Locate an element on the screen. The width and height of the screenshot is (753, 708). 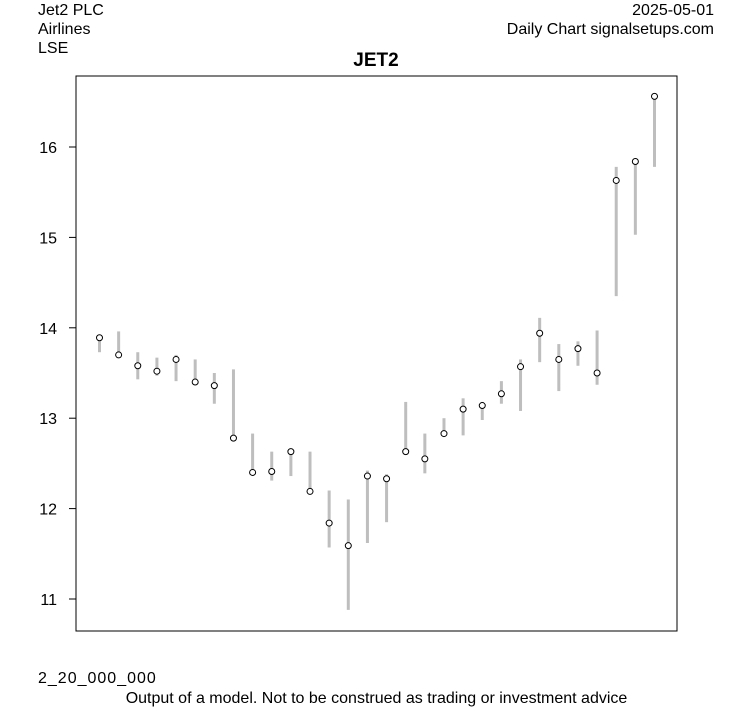
chart-title: JET2 is located at coordinates (375, 60).